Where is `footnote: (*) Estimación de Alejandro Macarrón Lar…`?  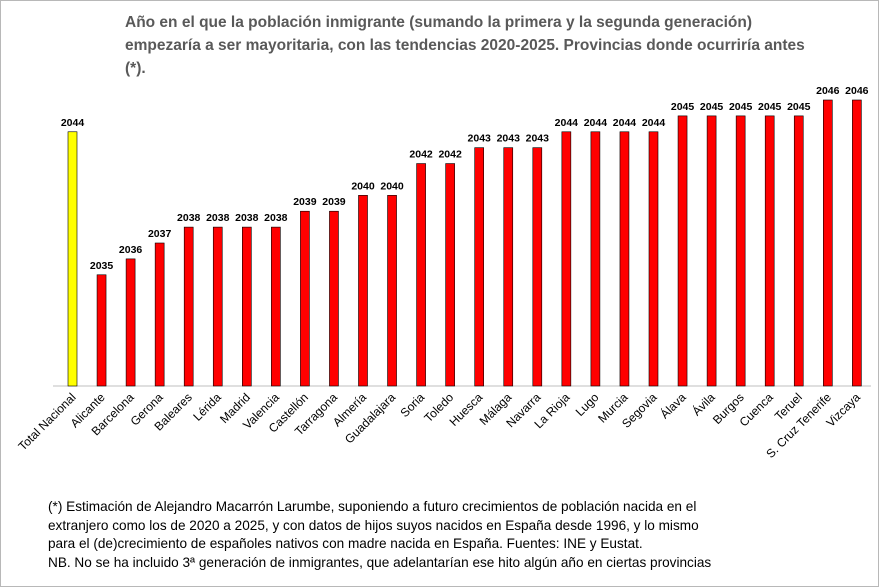
footnote: (*) Estimación de Alejandro Macarrón Lar… is located at coordinates (453, 535).